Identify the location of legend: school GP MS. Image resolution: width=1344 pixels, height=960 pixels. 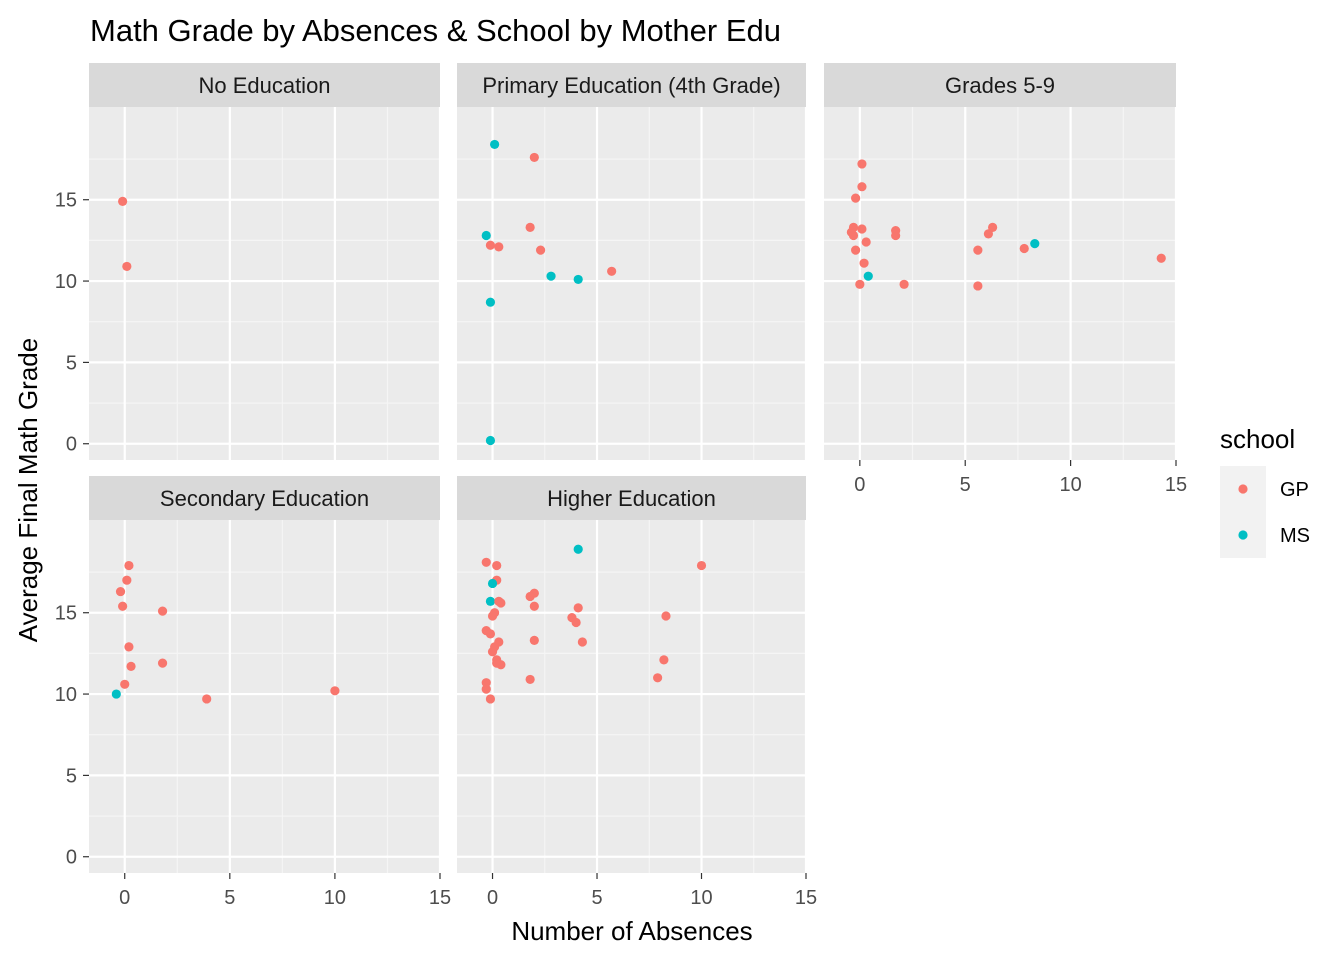
(1265, 491).